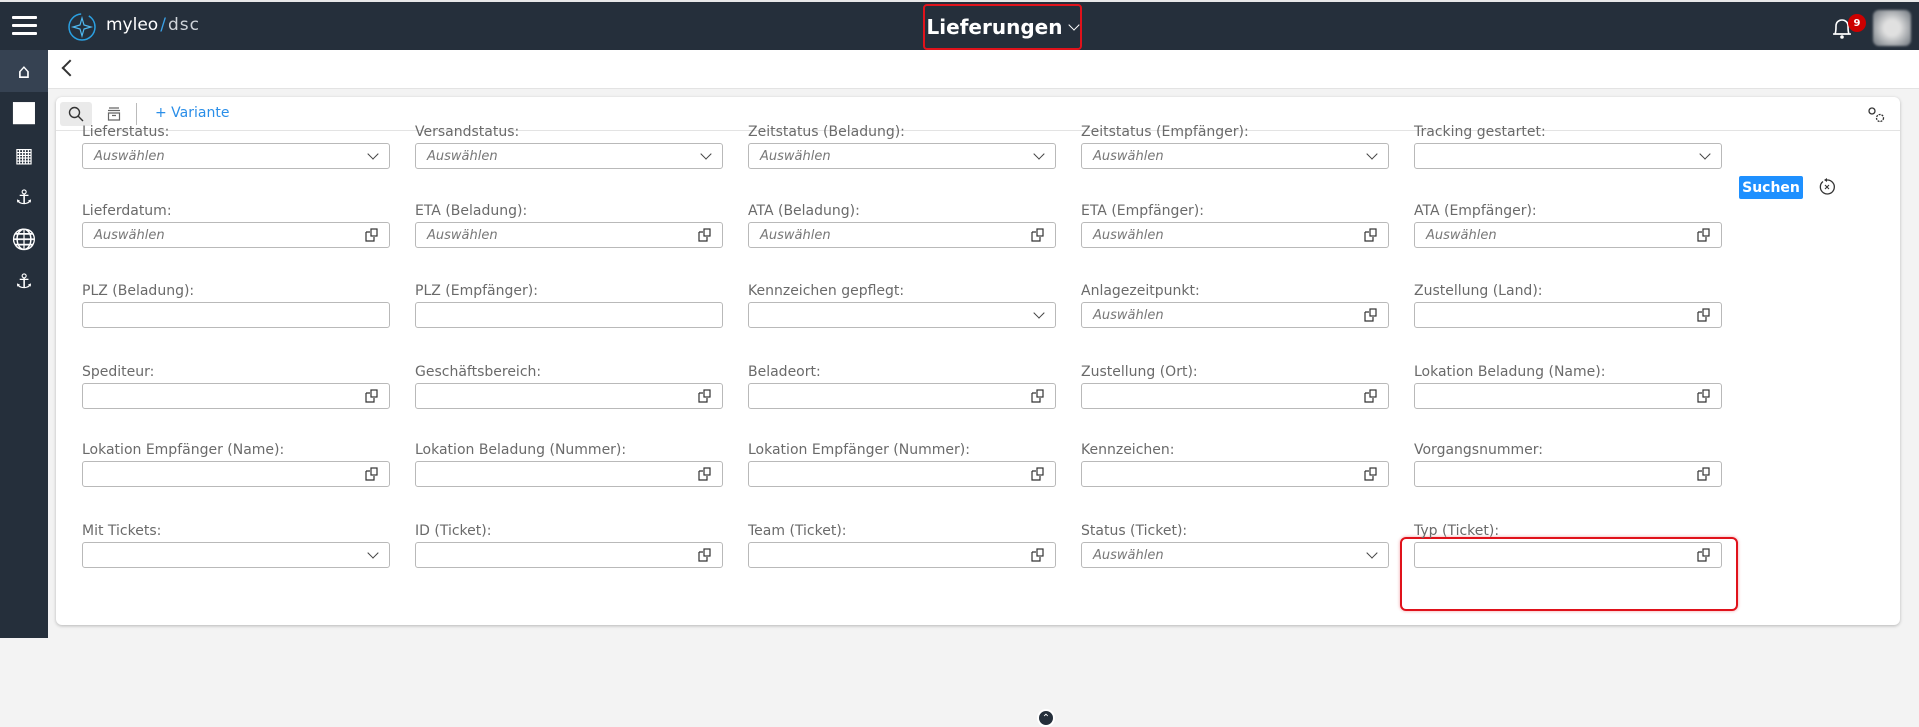 The image size is (1919, 727). I want to click on search-icon, so click(76, 114).